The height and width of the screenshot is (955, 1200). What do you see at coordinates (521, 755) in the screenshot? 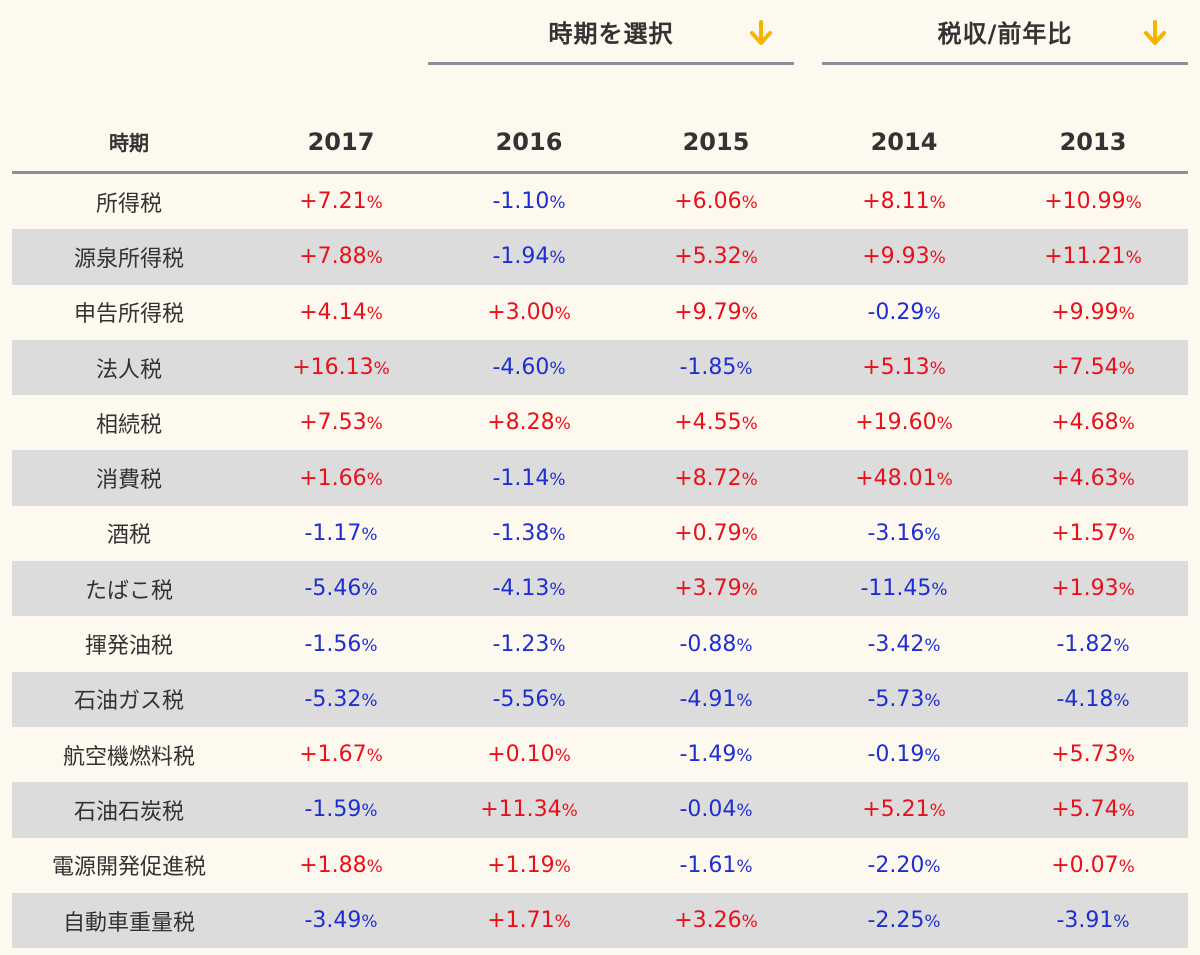
I see `yoy-value: +0.10` at bounding box center [521, 755].